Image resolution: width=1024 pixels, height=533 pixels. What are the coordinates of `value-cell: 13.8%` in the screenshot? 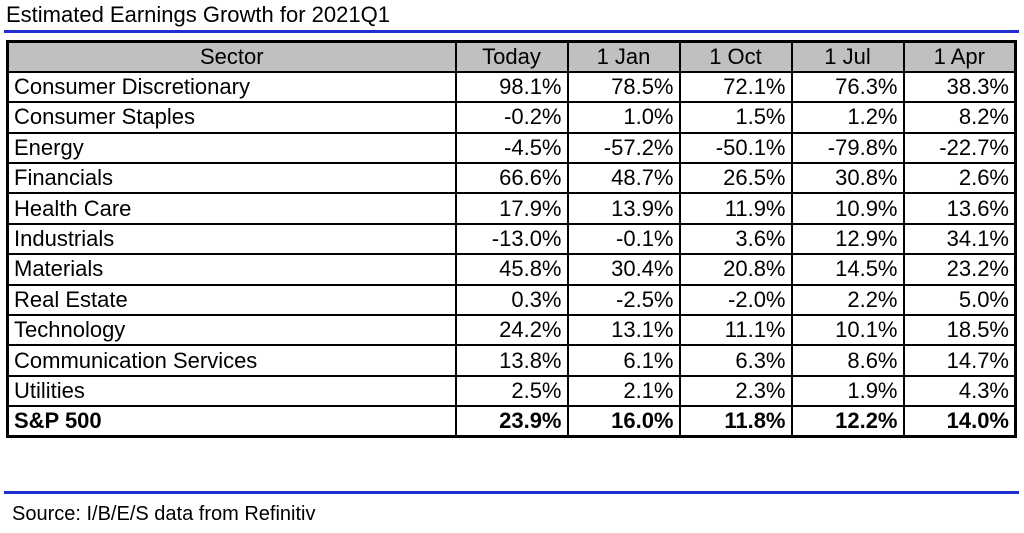 It's located at (511, 360).